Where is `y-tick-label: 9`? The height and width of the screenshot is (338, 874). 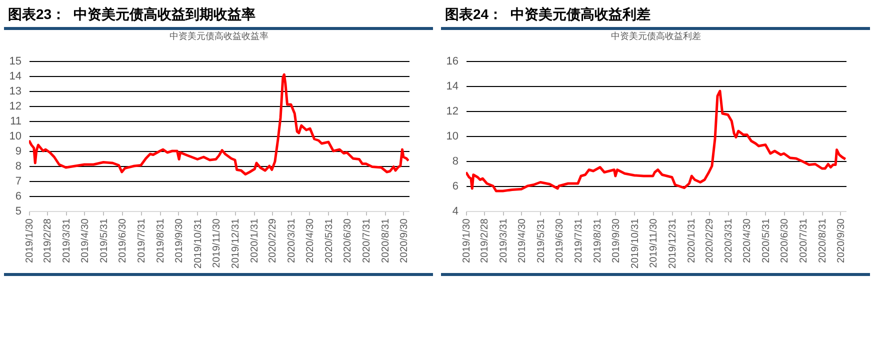
y-tick-label: 9 is located at coordinates (18, 152).